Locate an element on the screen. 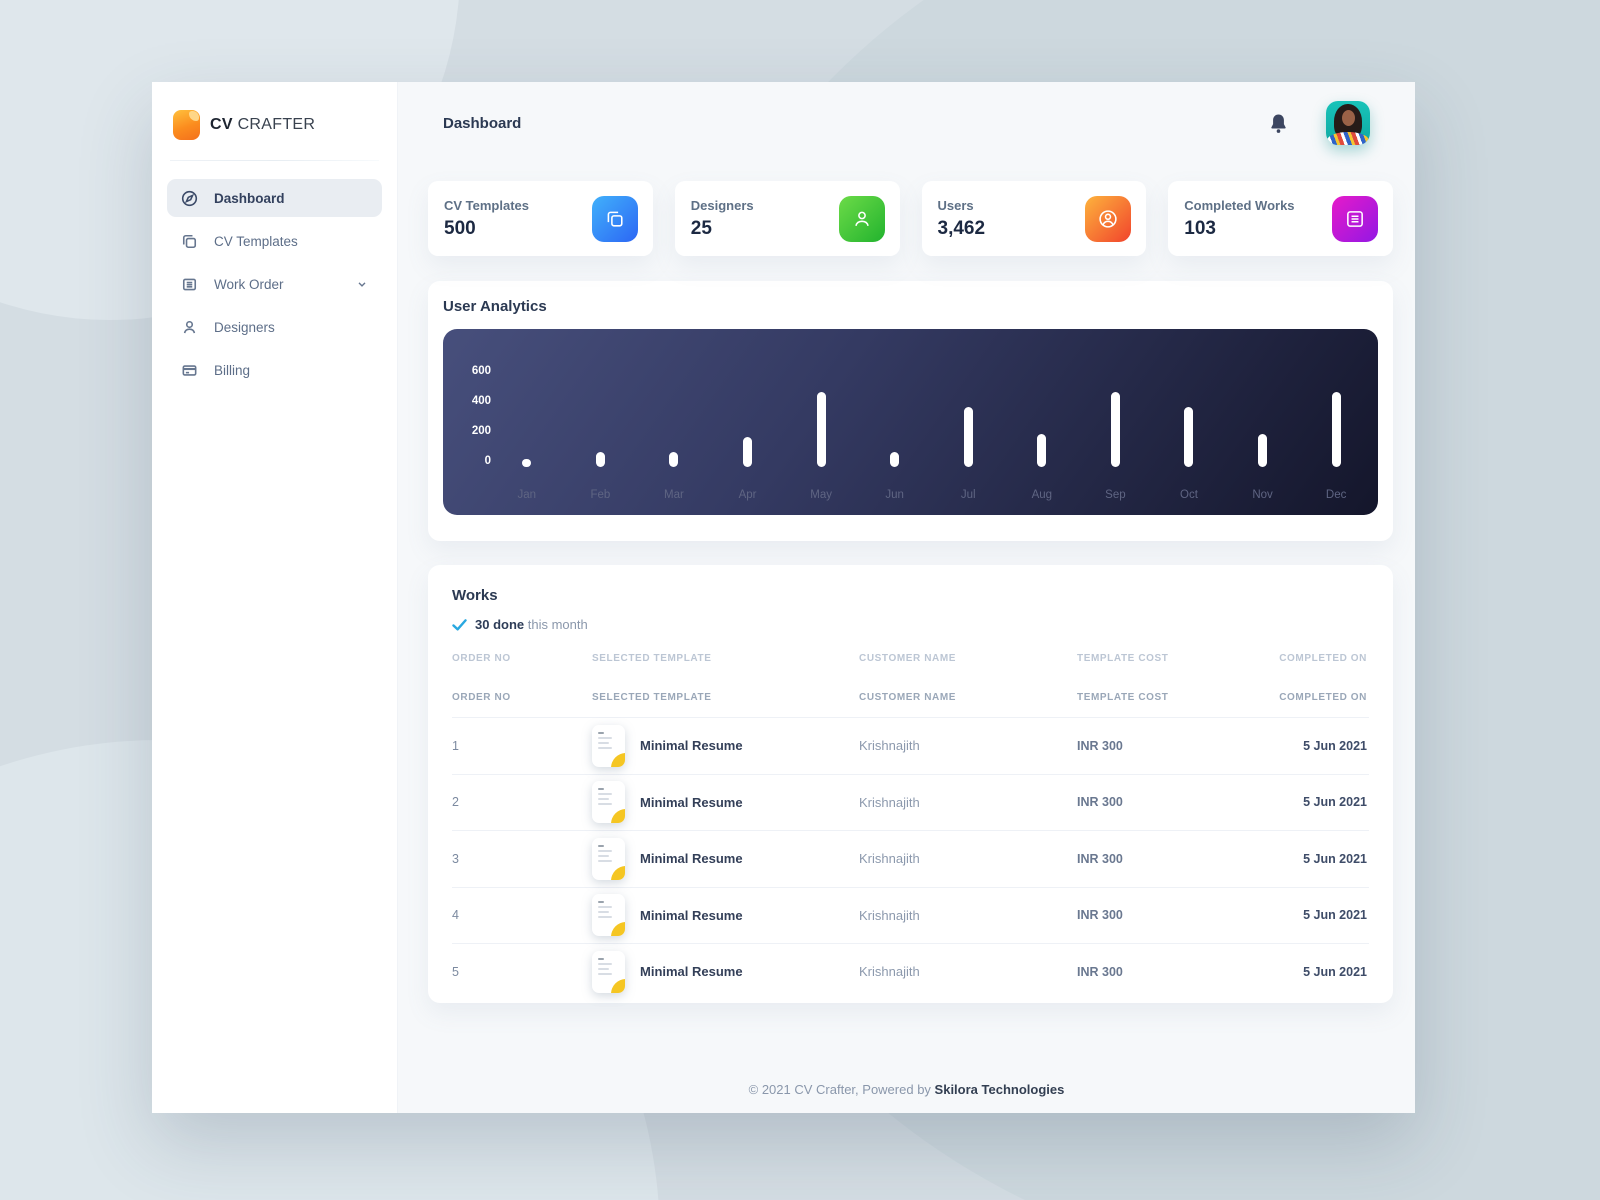 This screenshot has width=1600, height=1200. compass-icon is located at coordinates (189, 198).